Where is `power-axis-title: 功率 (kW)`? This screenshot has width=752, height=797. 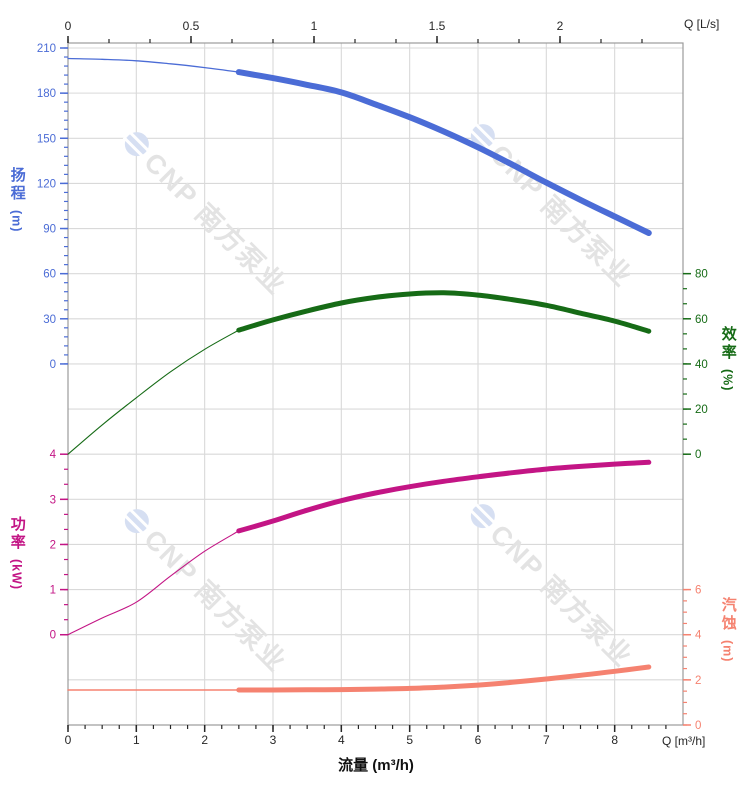 power-axis-title: 功率 (kW) is located at coordinates (17, 553).